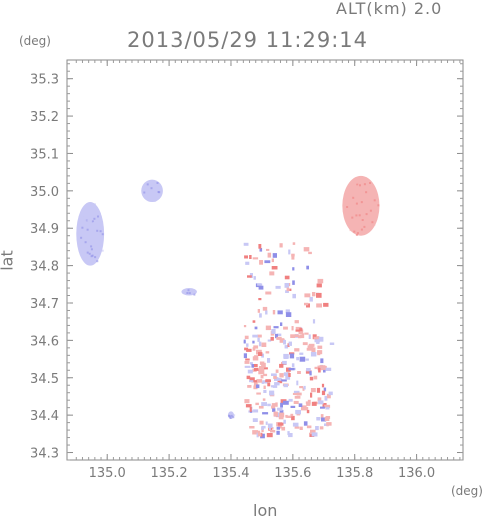 The height and width of the screenshot is (521, 491). I want to click on echo-region-tiny-blob, so click(231, 415).